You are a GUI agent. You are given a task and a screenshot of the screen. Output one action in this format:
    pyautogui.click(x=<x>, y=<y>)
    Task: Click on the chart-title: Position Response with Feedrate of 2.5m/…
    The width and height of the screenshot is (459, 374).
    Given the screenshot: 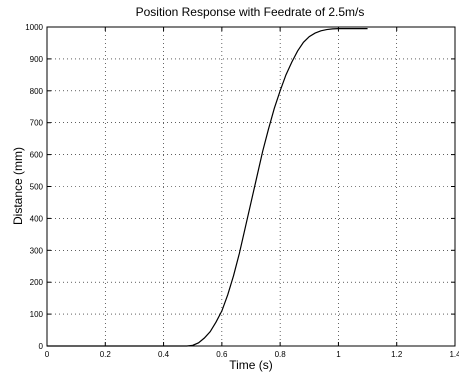 What is the action you would take?
    pyautogui.click(x=250, y=12)
    